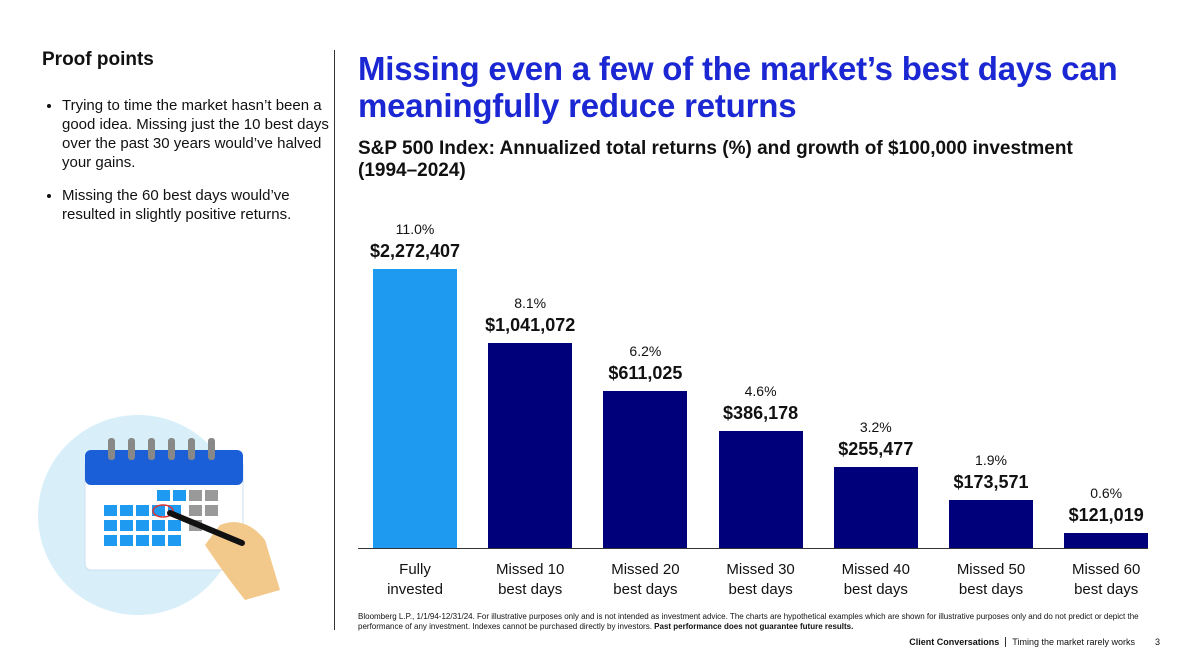 The image size is (1200, 659). I want to click on dollar-label: $1,041,072, so click(530, 324).